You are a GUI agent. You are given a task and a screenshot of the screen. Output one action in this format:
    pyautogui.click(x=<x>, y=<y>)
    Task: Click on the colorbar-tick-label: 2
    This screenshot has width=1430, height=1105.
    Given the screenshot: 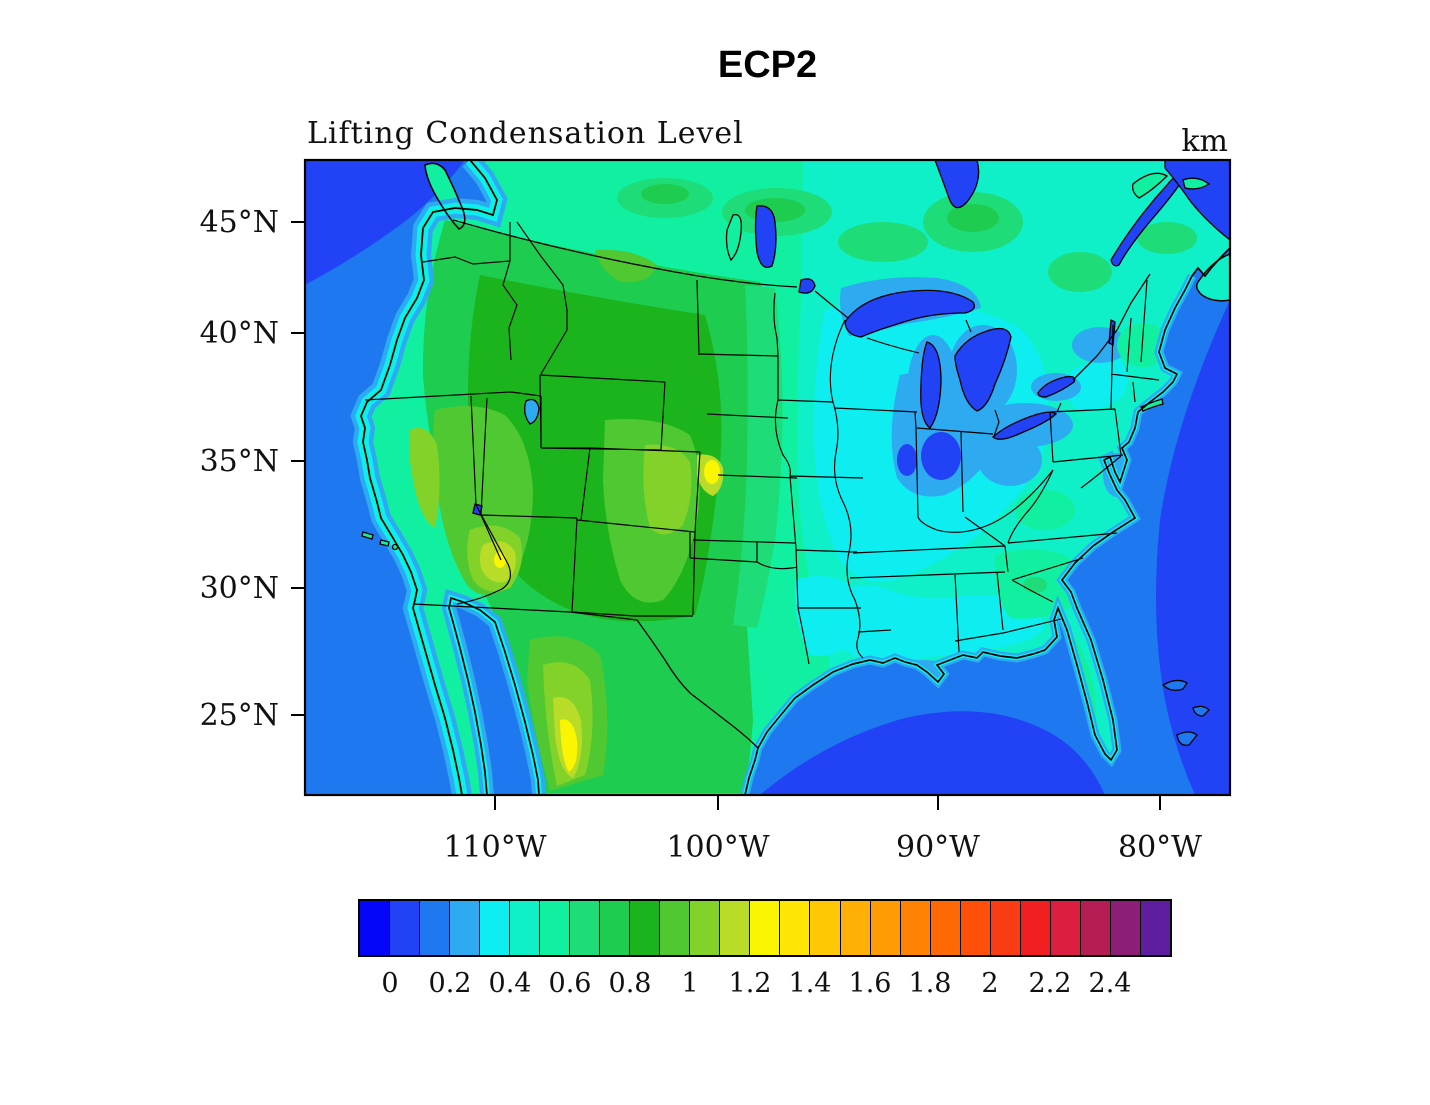 What is the action you would take?
    pyautogui.click(x=990, y=983)
    